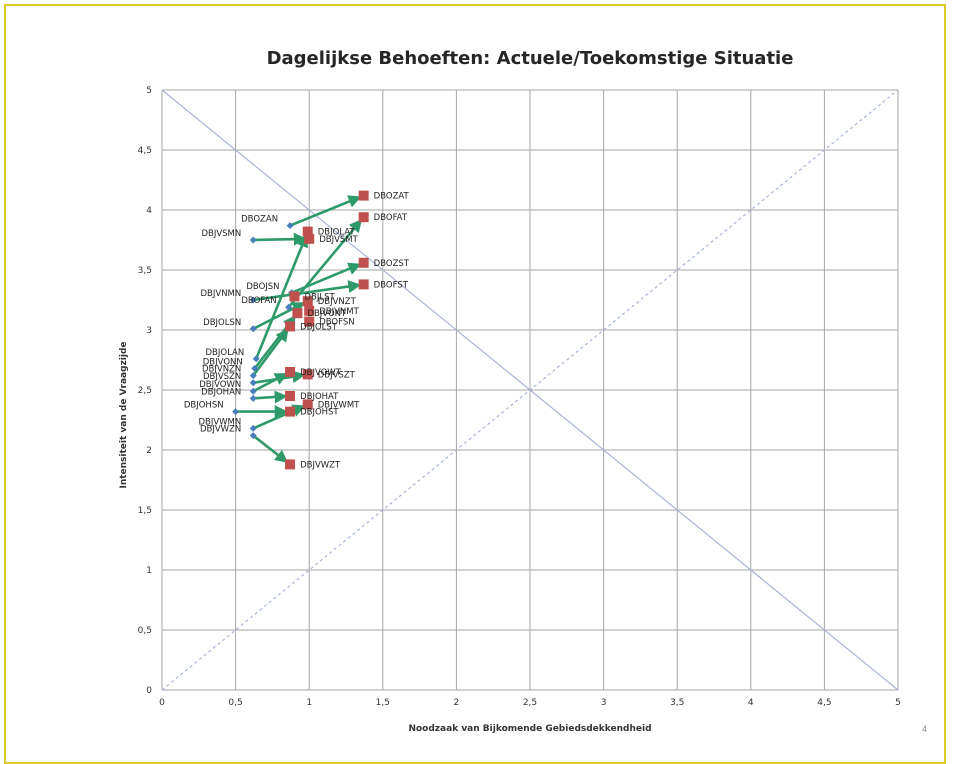  Describe the element at coordinates (325, 211) in the screenshot. I see `arrow-dbozan` at that location.